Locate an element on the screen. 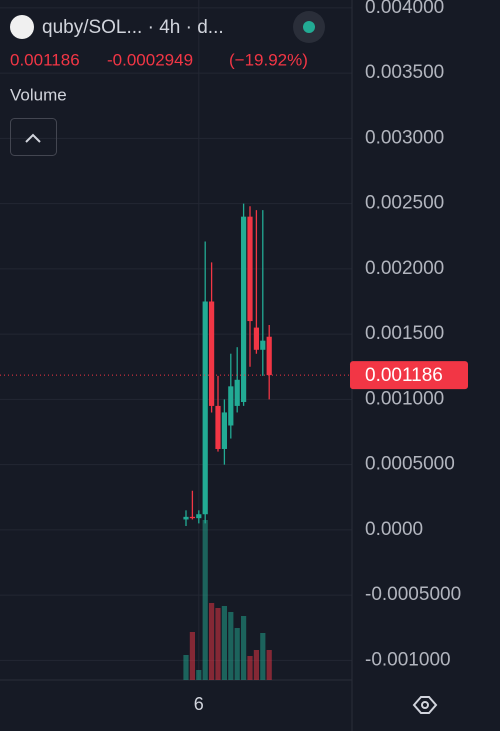 The height and width of the screenshot is (731, 500). collapse-icon is located at coordinates (33, 138).